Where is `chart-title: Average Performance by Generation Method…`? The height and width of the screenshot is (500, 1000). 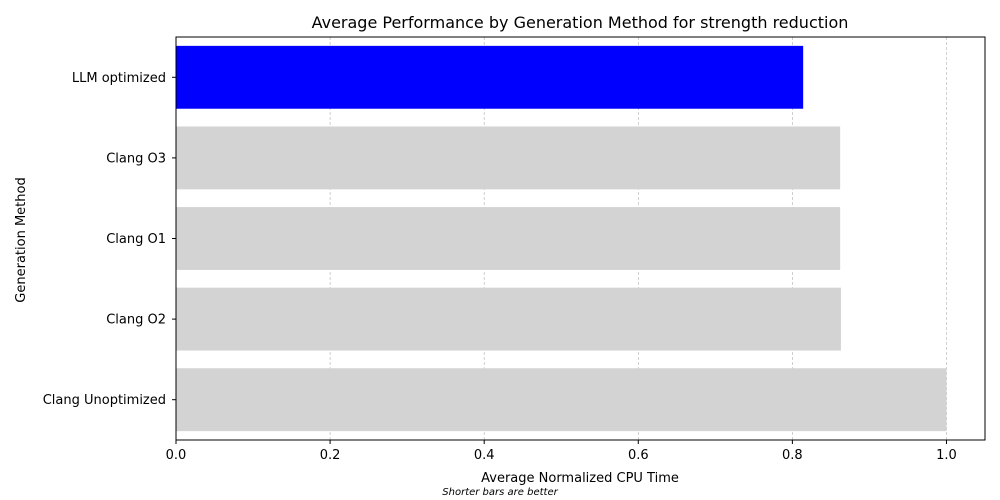 chart-title: Average Performance by Generation Method… is located at coordinates (580, 22).